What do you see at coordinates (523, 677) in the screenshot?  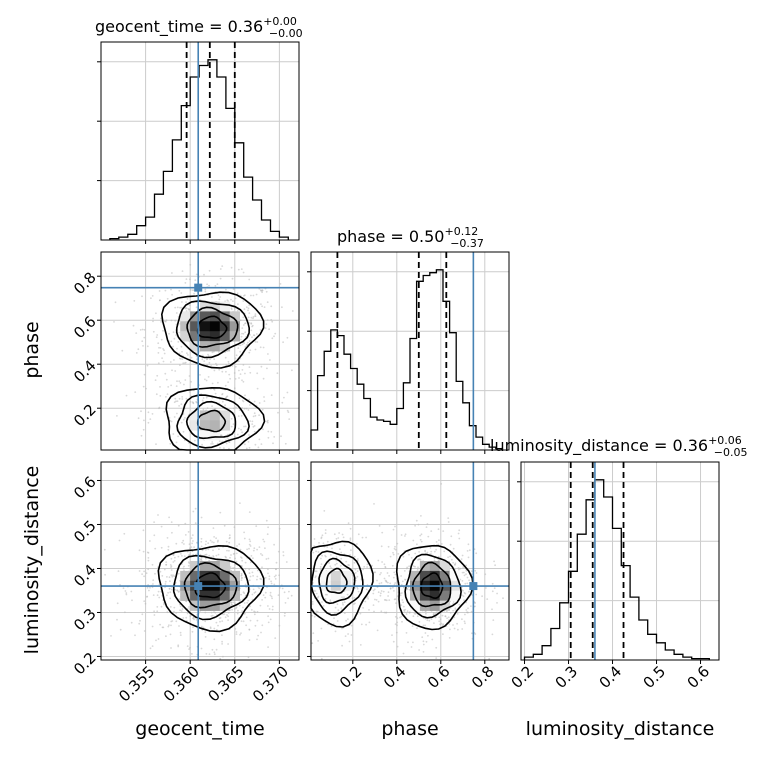 I see `x-tick-label: 0.2` at bounding box center [523, 677].